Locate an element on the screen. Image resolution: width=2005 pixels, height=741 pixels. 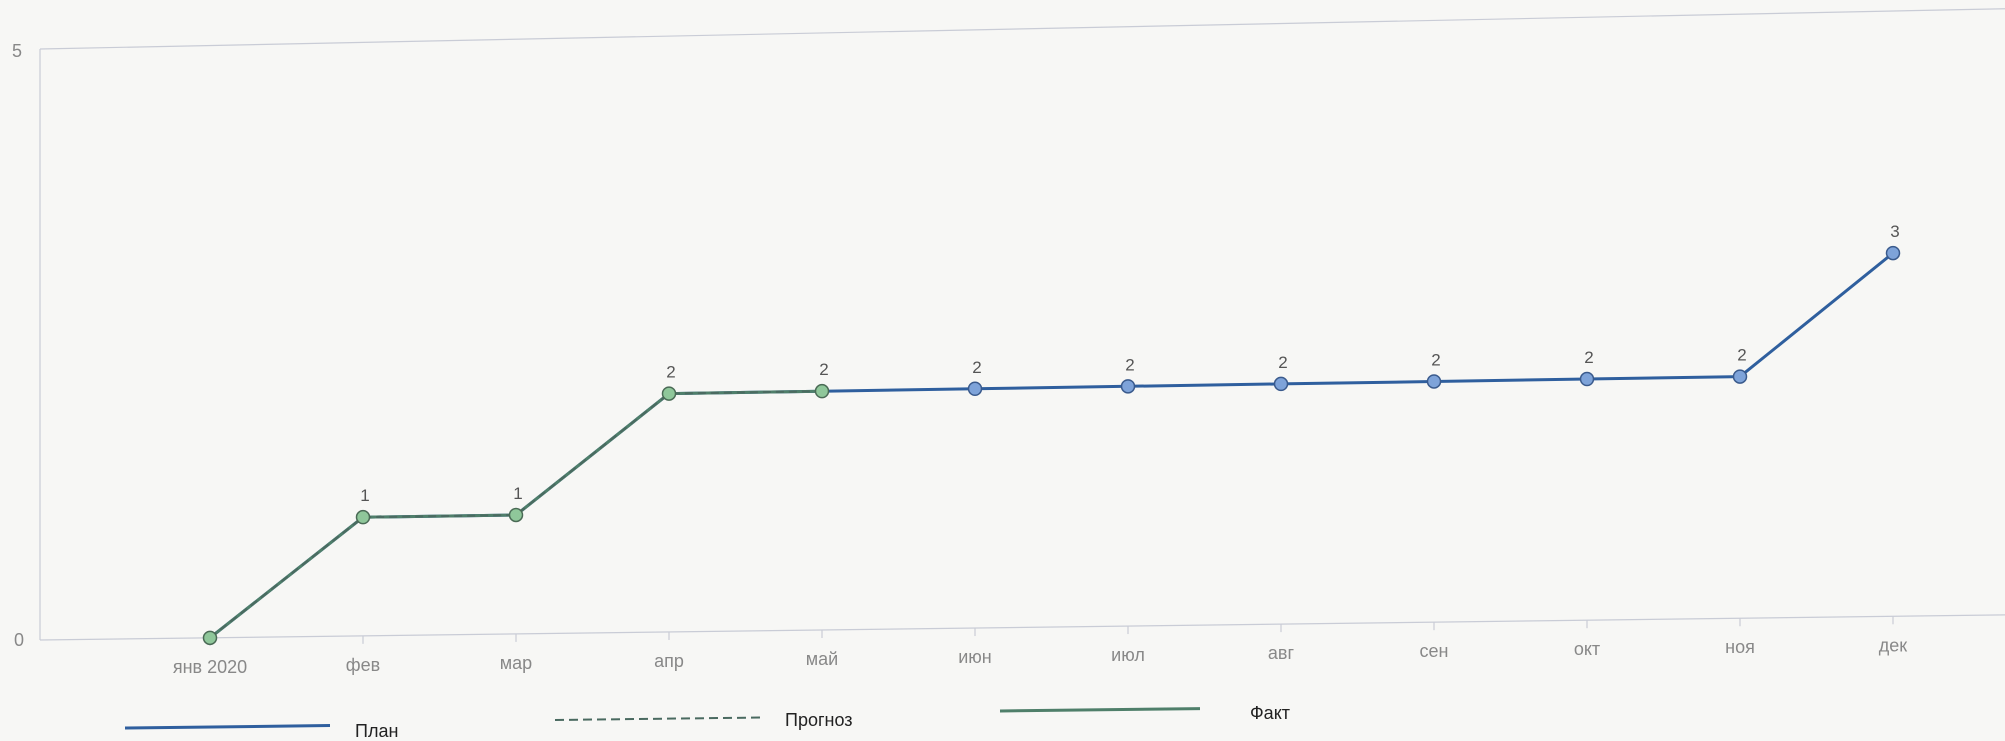
legend-label: План is located at coordinates (376, 731).